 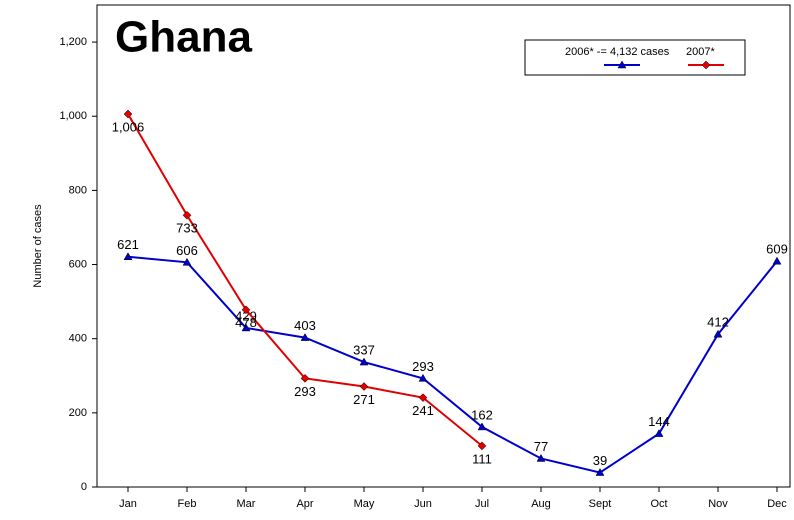 What do you see at coordinates (658, 504) in the screenshot?
I see `x-tick-label: Oct` at bounding box center [658, 504].